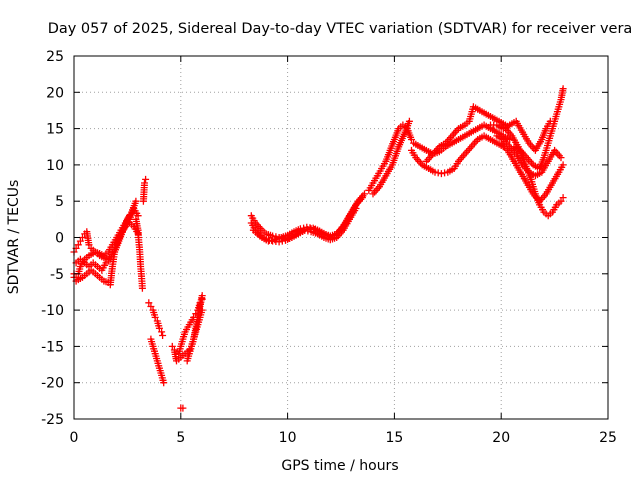 This screenshot has width=640, height=480. What do you see at coordinates (52, 347) in the screenshot?
I see `y-tick-label: -15` at bounding box center [52, 347].